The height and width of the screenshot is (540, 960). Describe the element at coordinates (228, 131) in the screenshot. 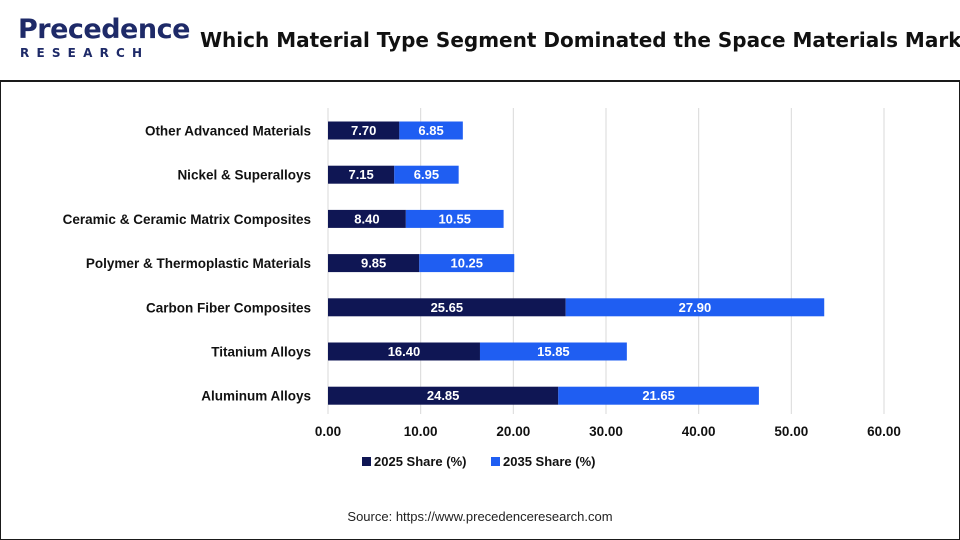

I see `category-label: Other Advanced Materials` at that location.